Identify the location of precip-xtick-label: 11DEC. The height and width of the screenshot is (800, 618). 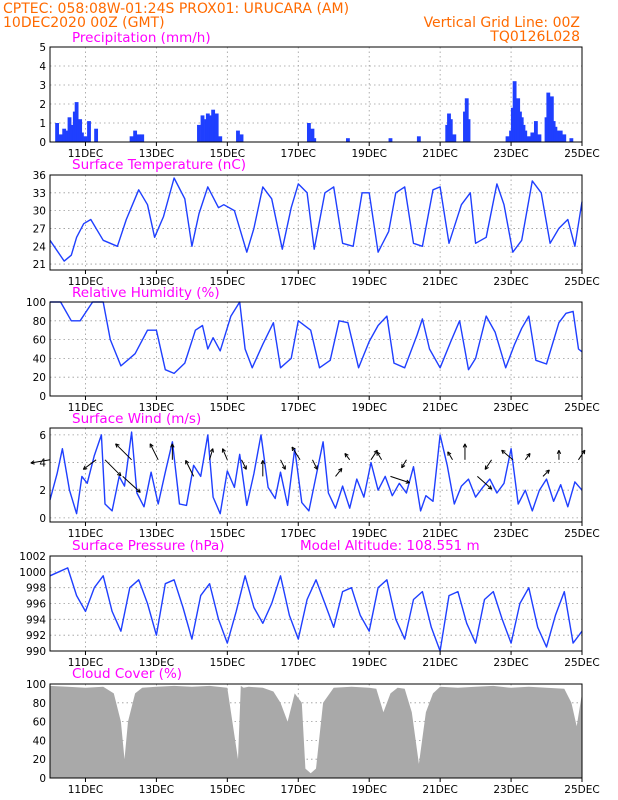
(85, 154).